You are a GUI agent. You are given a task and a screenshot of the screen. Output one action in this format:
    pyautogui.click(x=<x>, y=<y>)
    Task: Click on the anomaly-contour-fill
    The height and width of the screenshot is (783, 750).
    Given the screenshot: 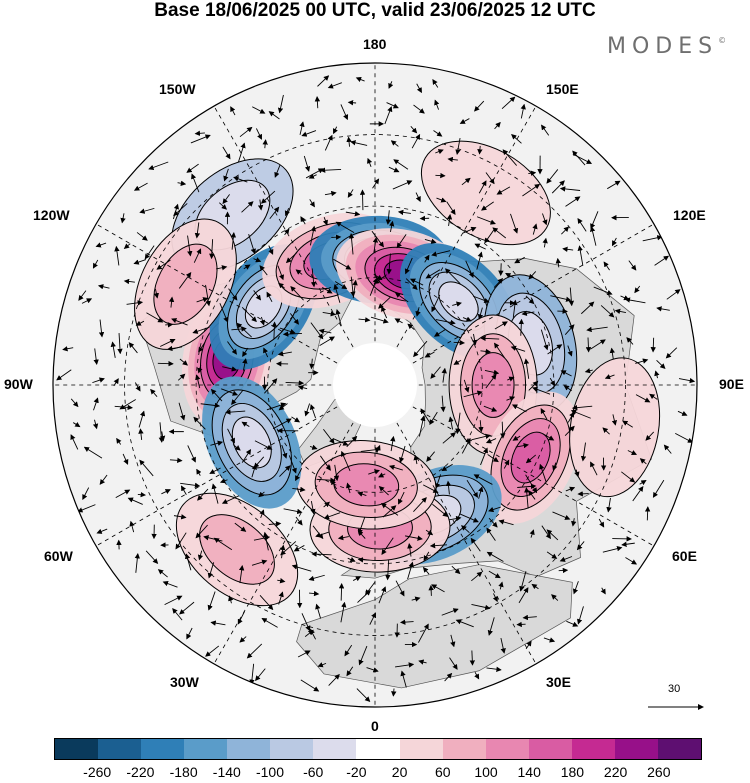 What is the action you would take?
    pyautogui.click(x=252, y=442)
    